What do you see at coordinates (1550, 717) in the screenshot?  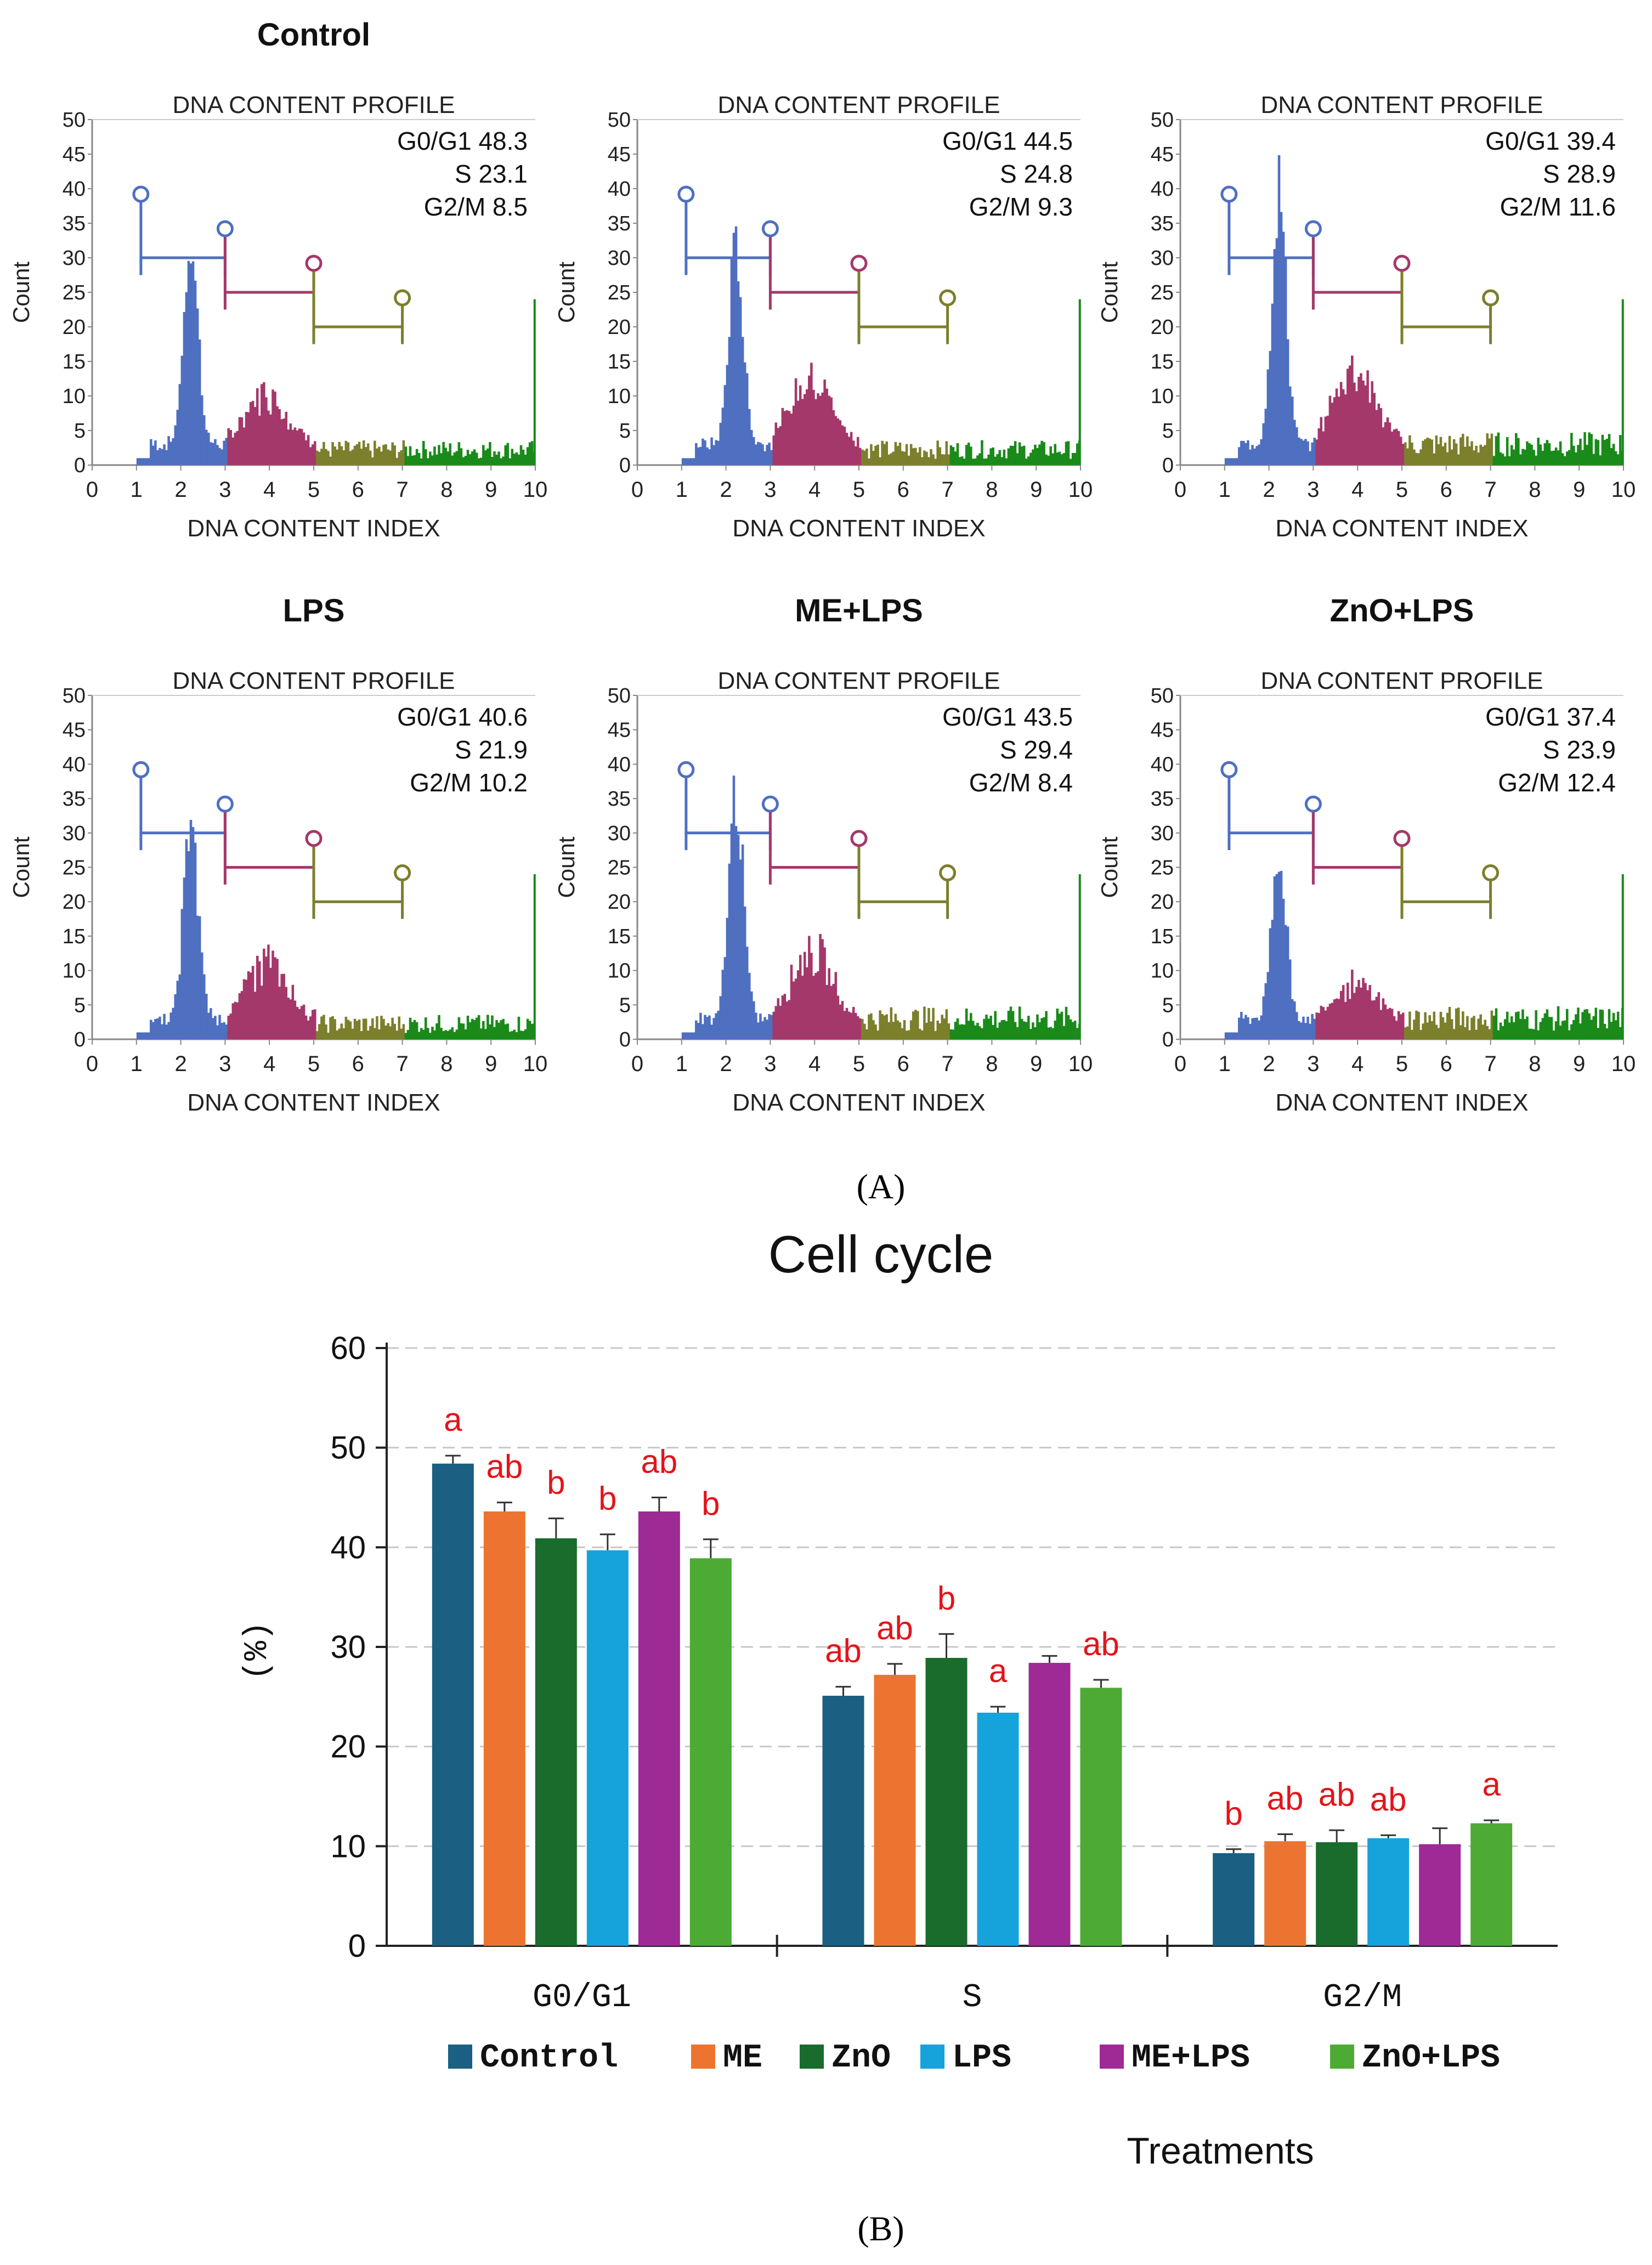 I see `stat-g0g1: G0/G1 37.4` at bounding box center [1550, 717].